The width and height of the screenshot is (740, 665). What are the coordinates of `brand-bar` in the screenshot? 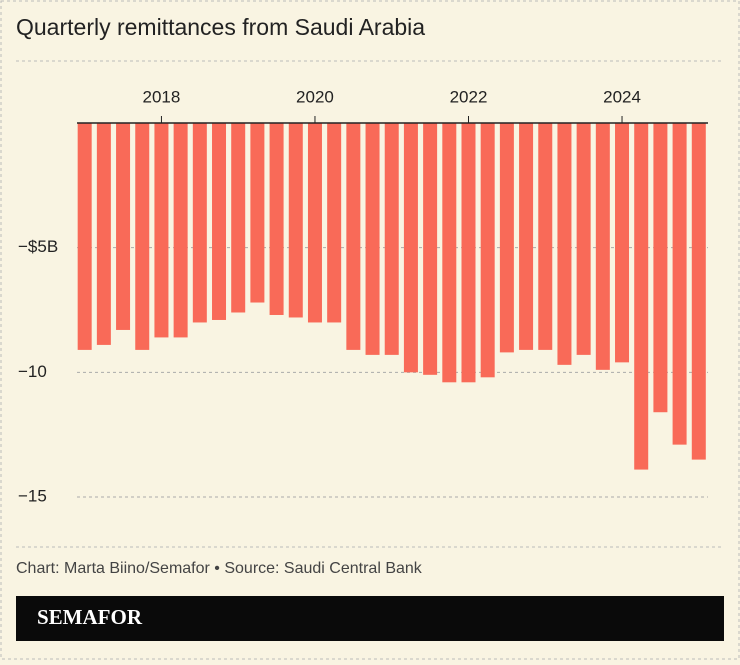 It's located at (370, 618).